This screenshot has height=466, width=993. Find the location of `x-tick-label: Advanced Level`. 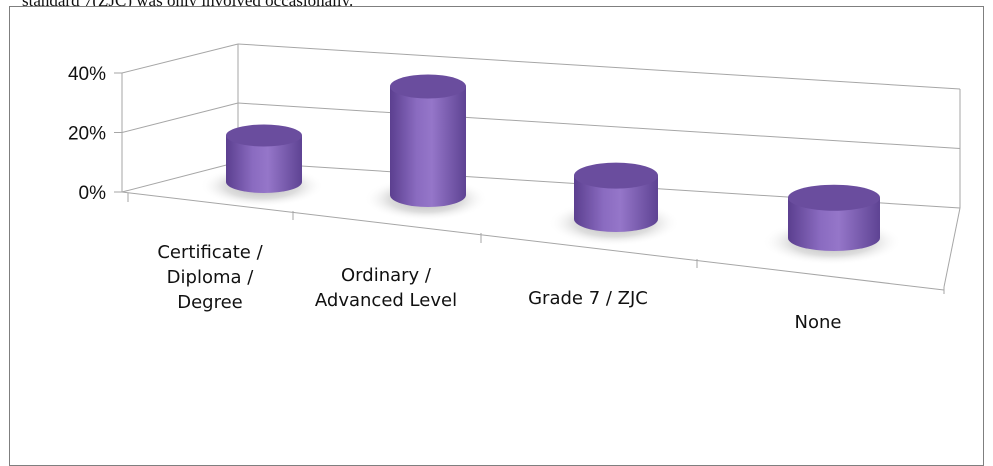

x-tick-label: Advanced Level is located at coordinates (386, 300).